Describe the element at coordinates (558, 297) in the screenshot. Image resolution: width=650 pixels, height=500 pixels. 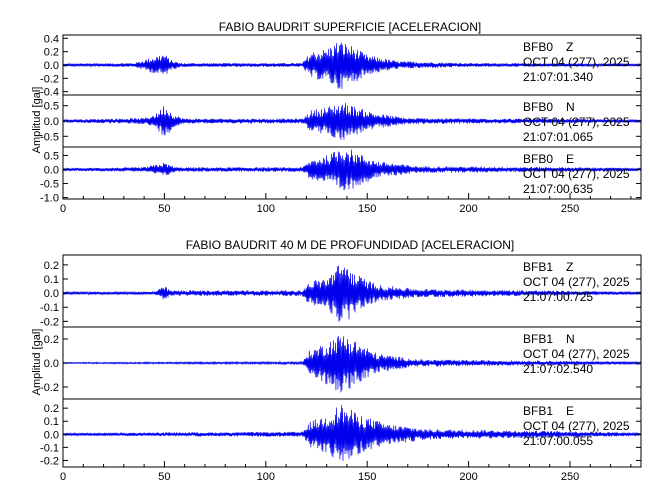
I see `time-label: 21:07:00.725` at that location.